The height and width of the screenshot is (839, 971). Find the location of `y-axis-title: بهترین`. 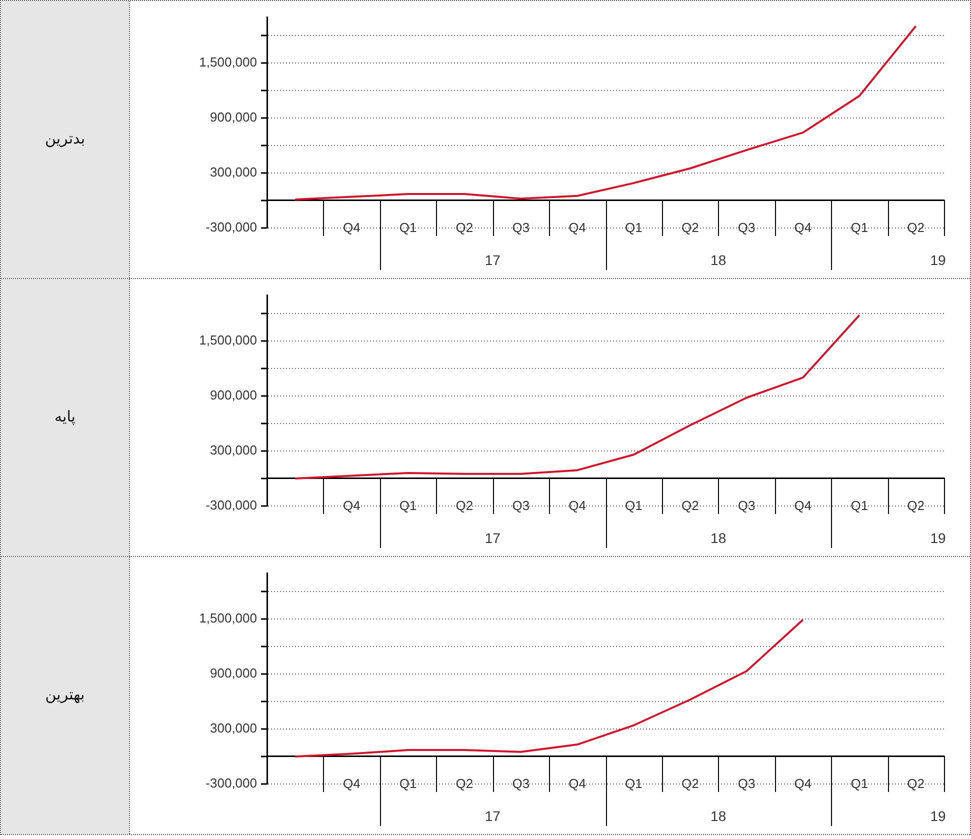

y-axis-title: بهترین is located at coordinates (65, 694).